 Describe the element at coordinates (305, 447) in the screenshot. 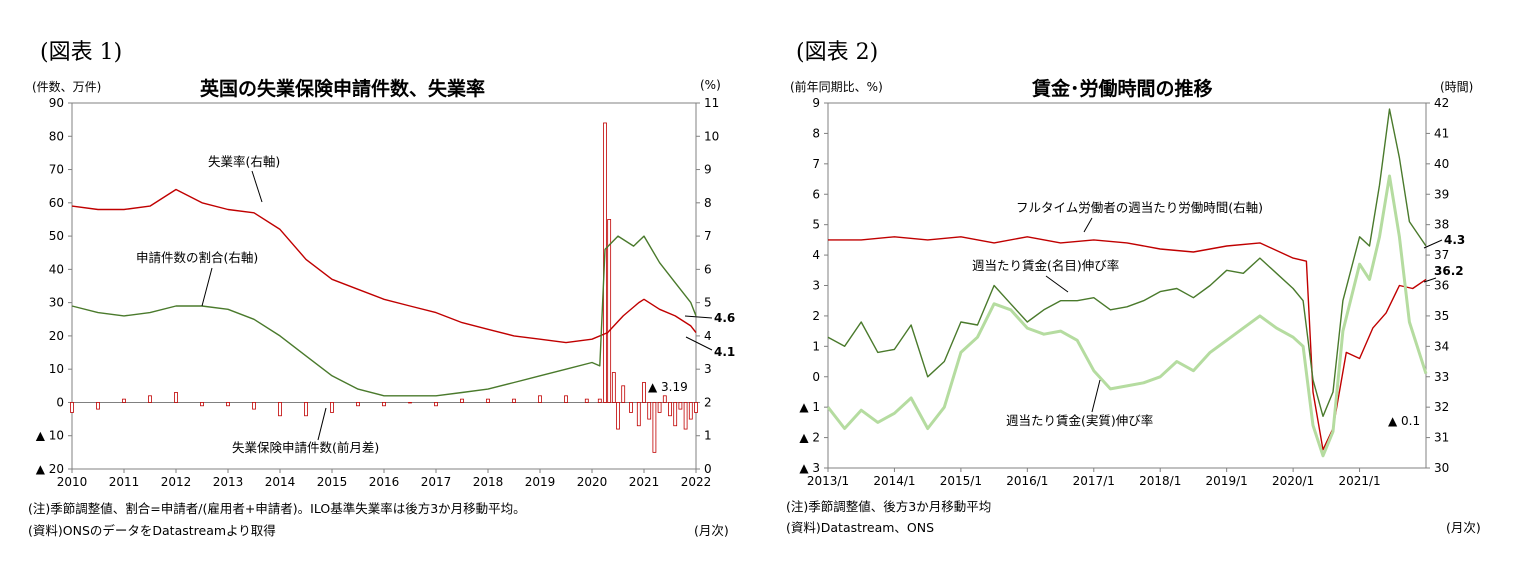

I see `series-label-claims-change: 失業保険申請件数(前月差)` at that location.